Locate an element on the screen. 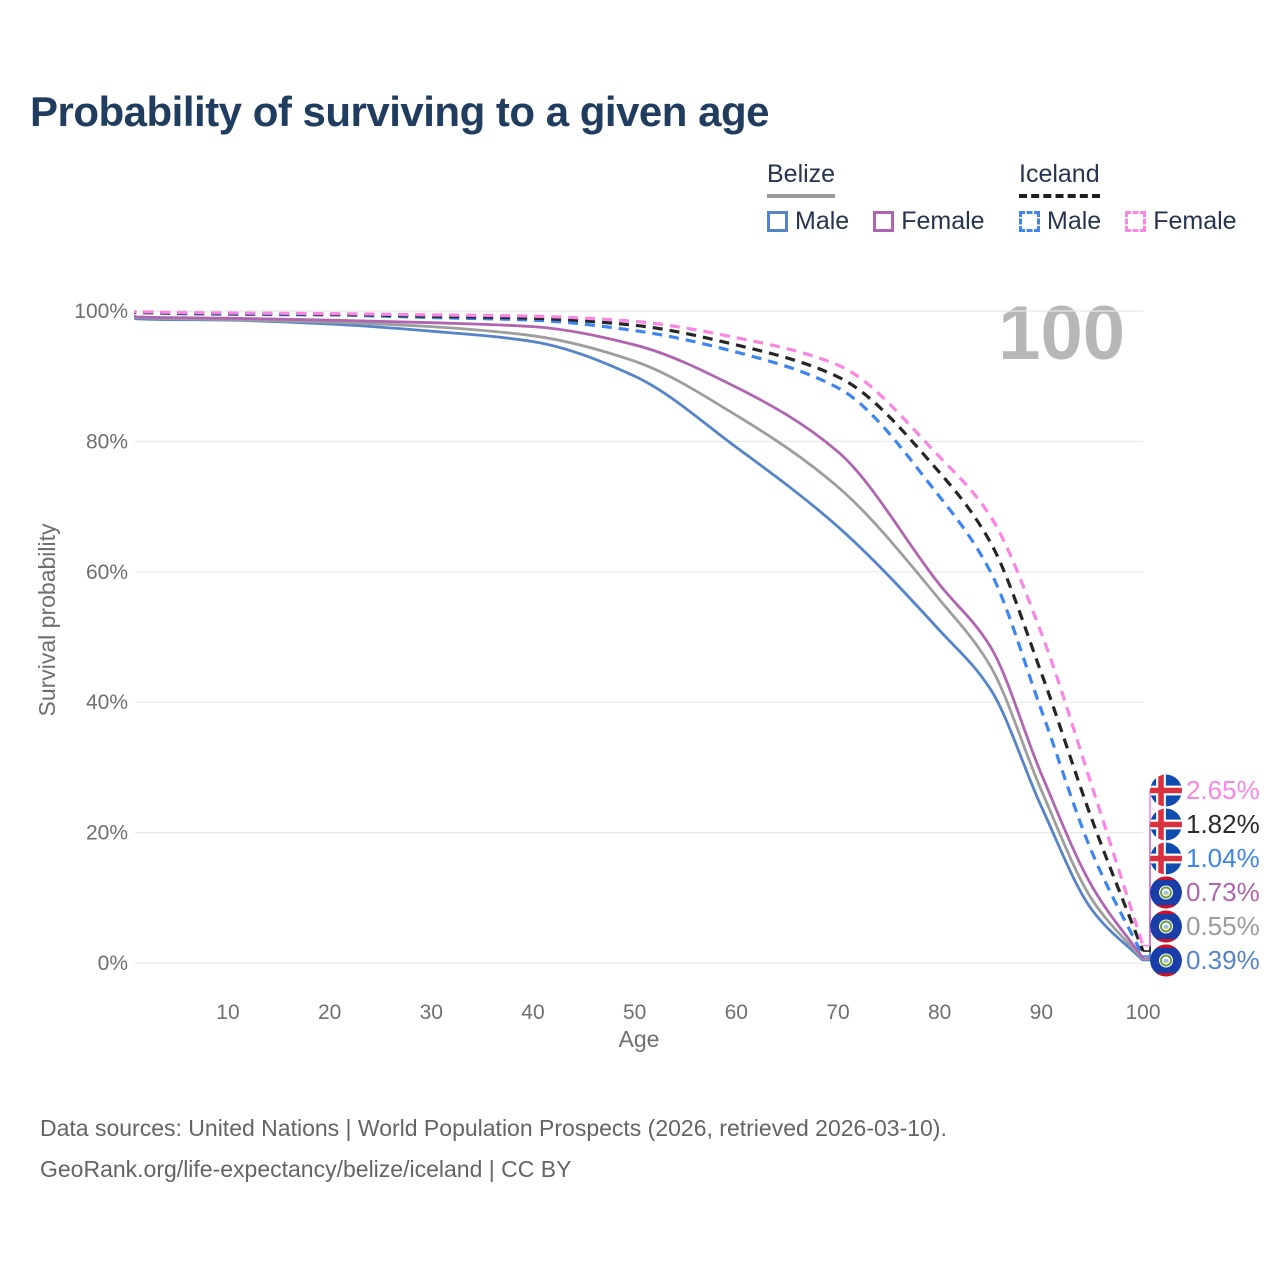 This screenshot has width=1280, height=1280. x-tick-label-20: 20 is located at coordinates (329, 1012).